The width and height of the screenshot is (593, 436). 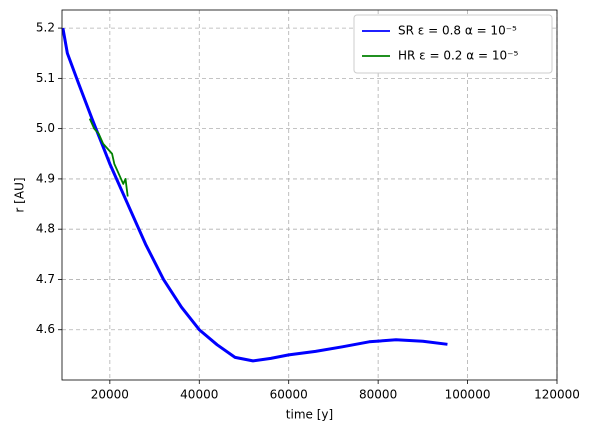 What do you see at coordinates (45, 78) in the screenshot?
I see `y-tick-label: 5.1` at bounding box center [45, 78].